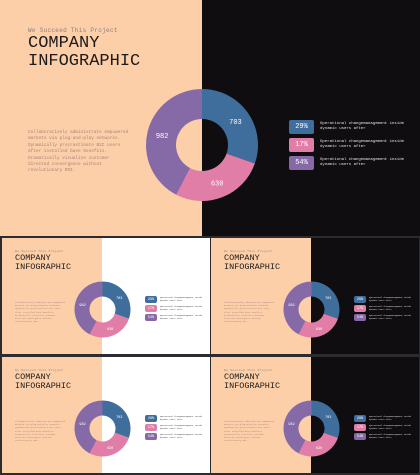 This screenshot has height=475, width=420. I want to click on legend-desc-3-line-1: Operational changemanagement inside, so click(181, 315).